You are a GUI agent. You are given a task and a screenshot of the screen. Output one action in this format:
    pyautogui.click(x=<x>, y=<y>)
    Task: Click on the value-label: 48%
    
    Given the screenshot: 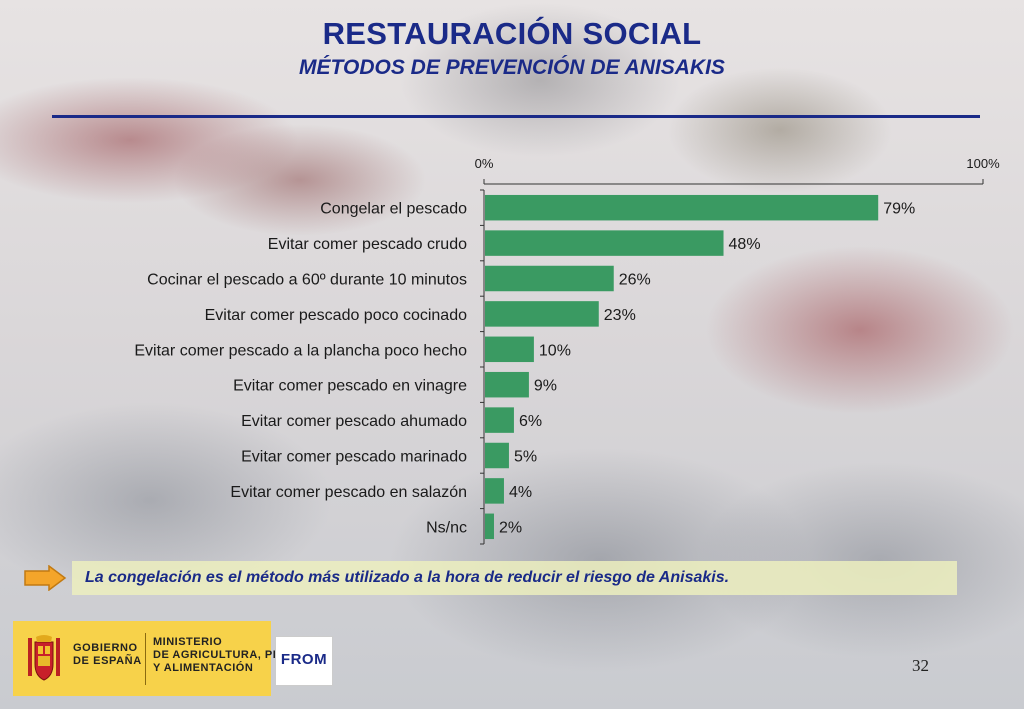 What is the action you would take?
    pyautogui.click(x=745, y=244)
    